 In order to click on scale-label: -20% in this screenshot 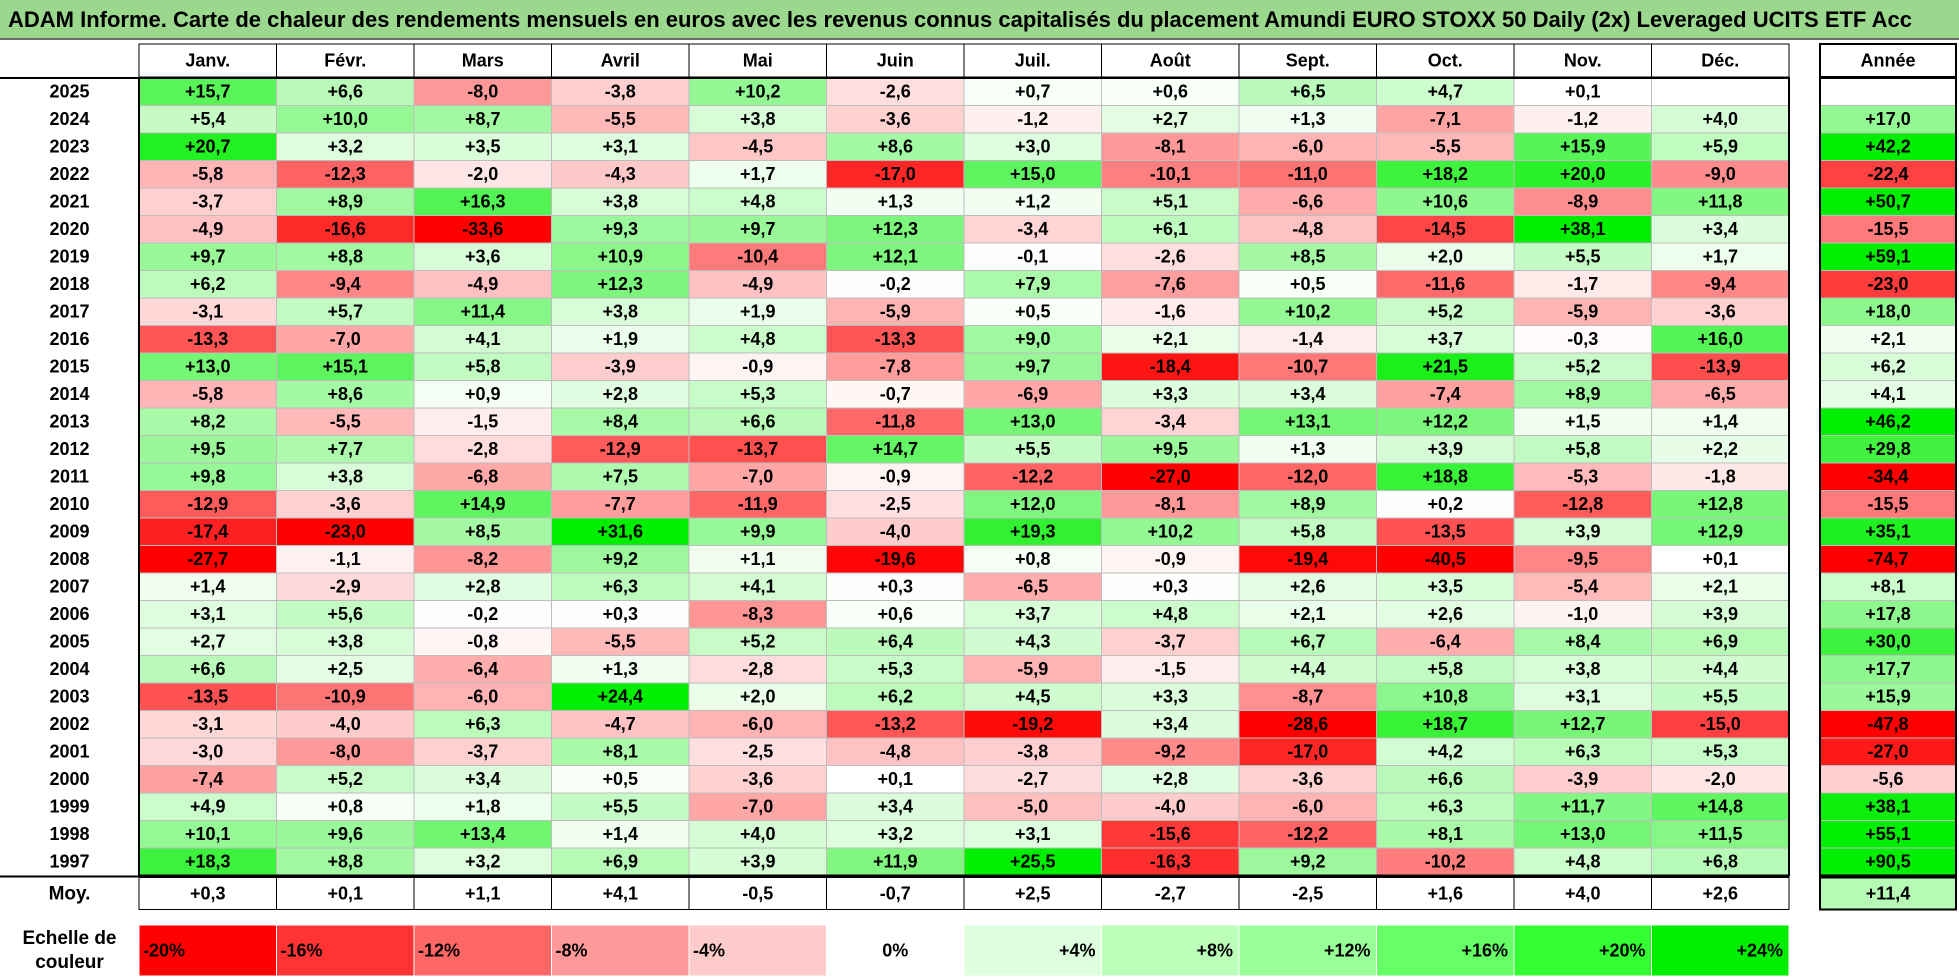, I will do `click(164, 950)`.